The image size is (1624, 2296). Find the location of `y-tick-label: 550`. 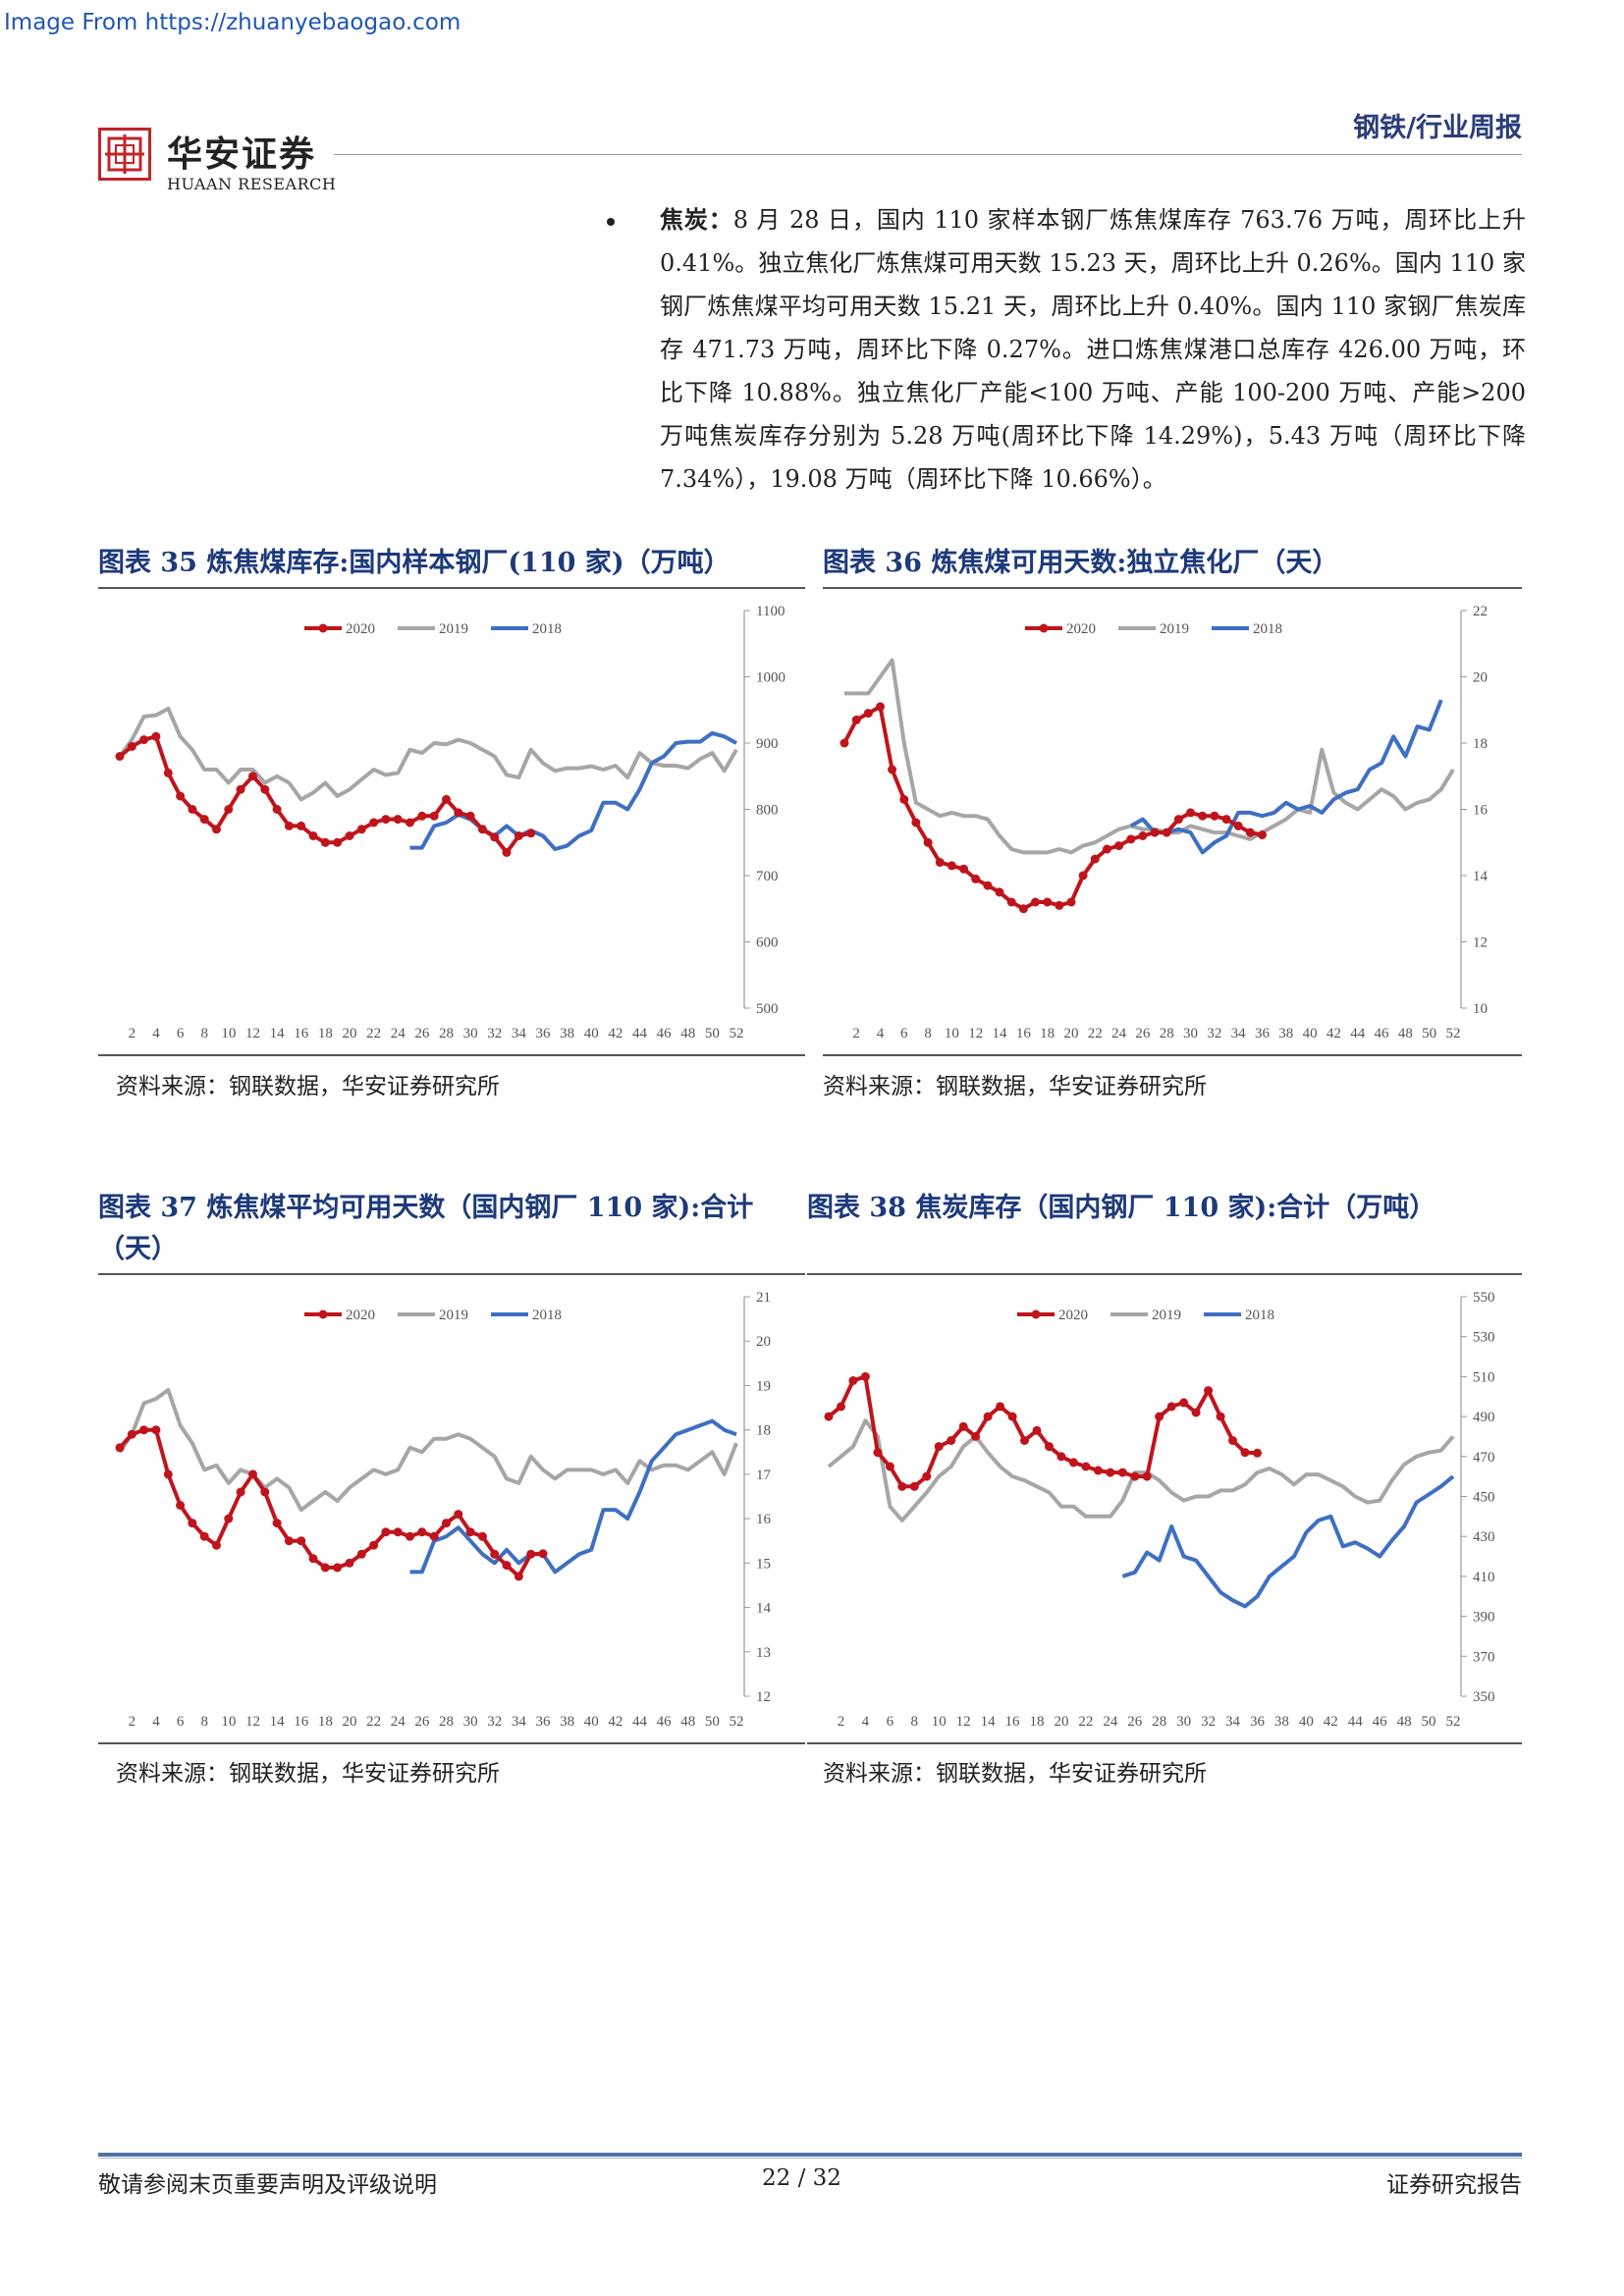

y-tick-label: 550 is located at coordinates (1484, 1298).